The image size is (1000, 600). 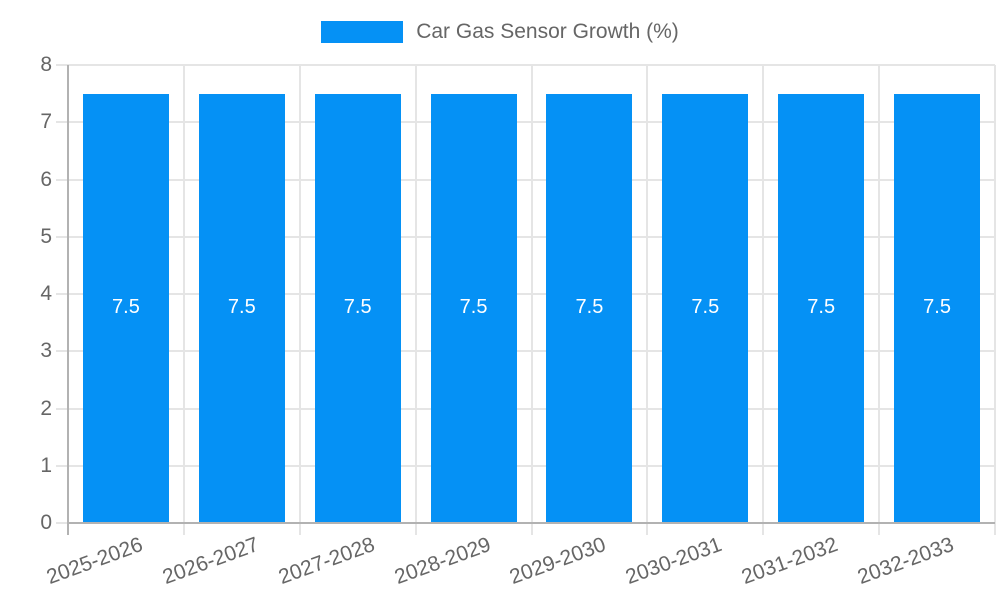 I want to click on y-tick-label: 4, so click(x=46, y=293).